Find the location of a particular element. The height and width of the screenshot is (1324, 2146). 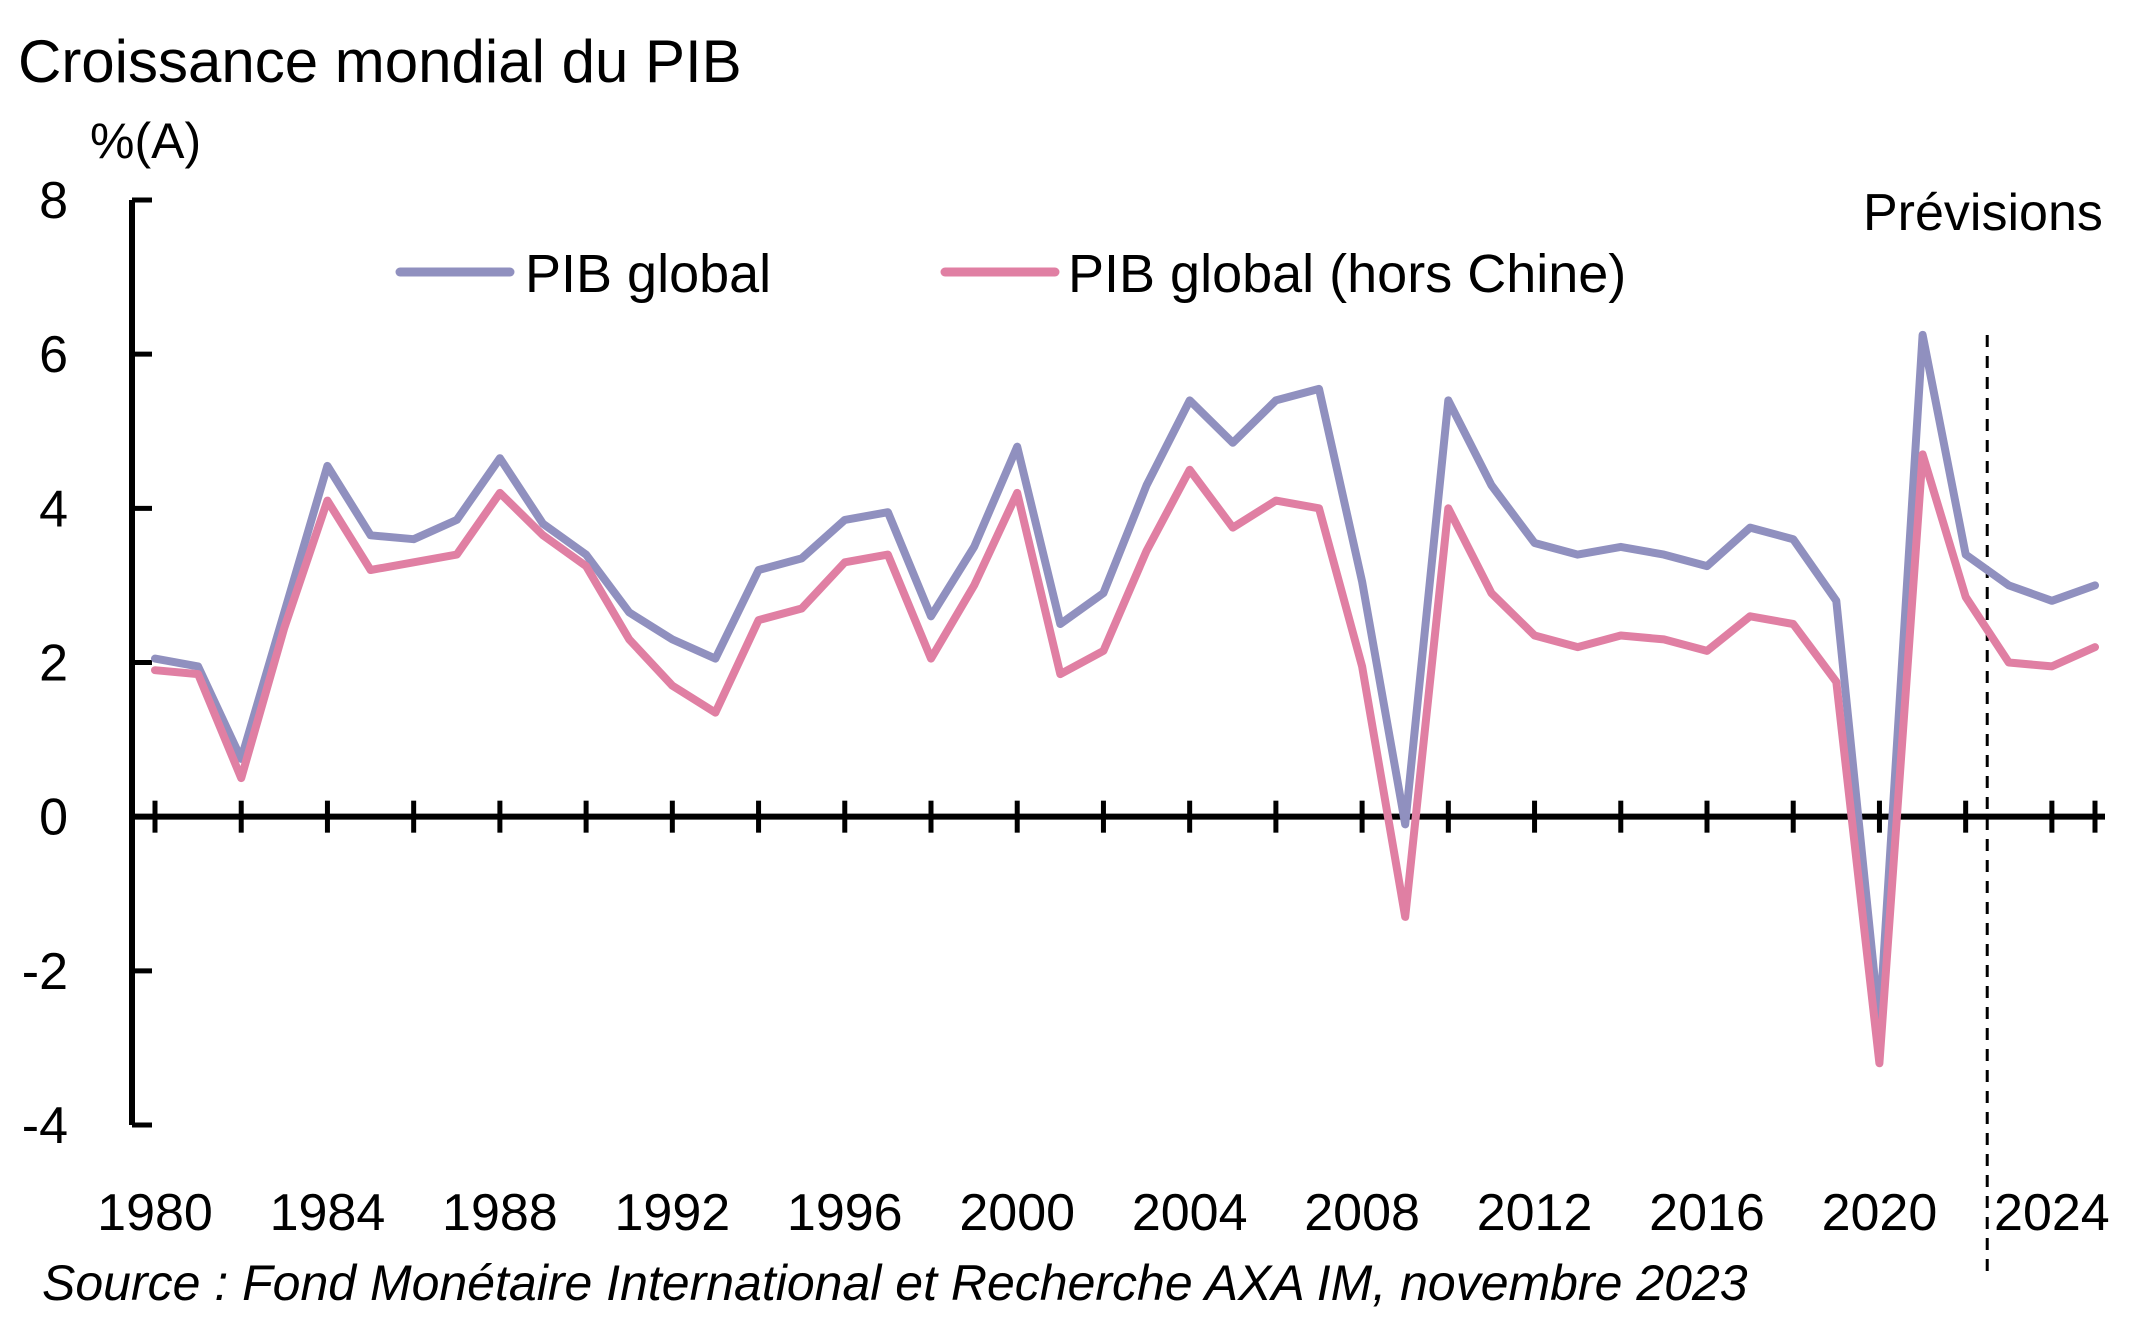

x-tick-label: 2024 is located at coordinates (2052, 1213).